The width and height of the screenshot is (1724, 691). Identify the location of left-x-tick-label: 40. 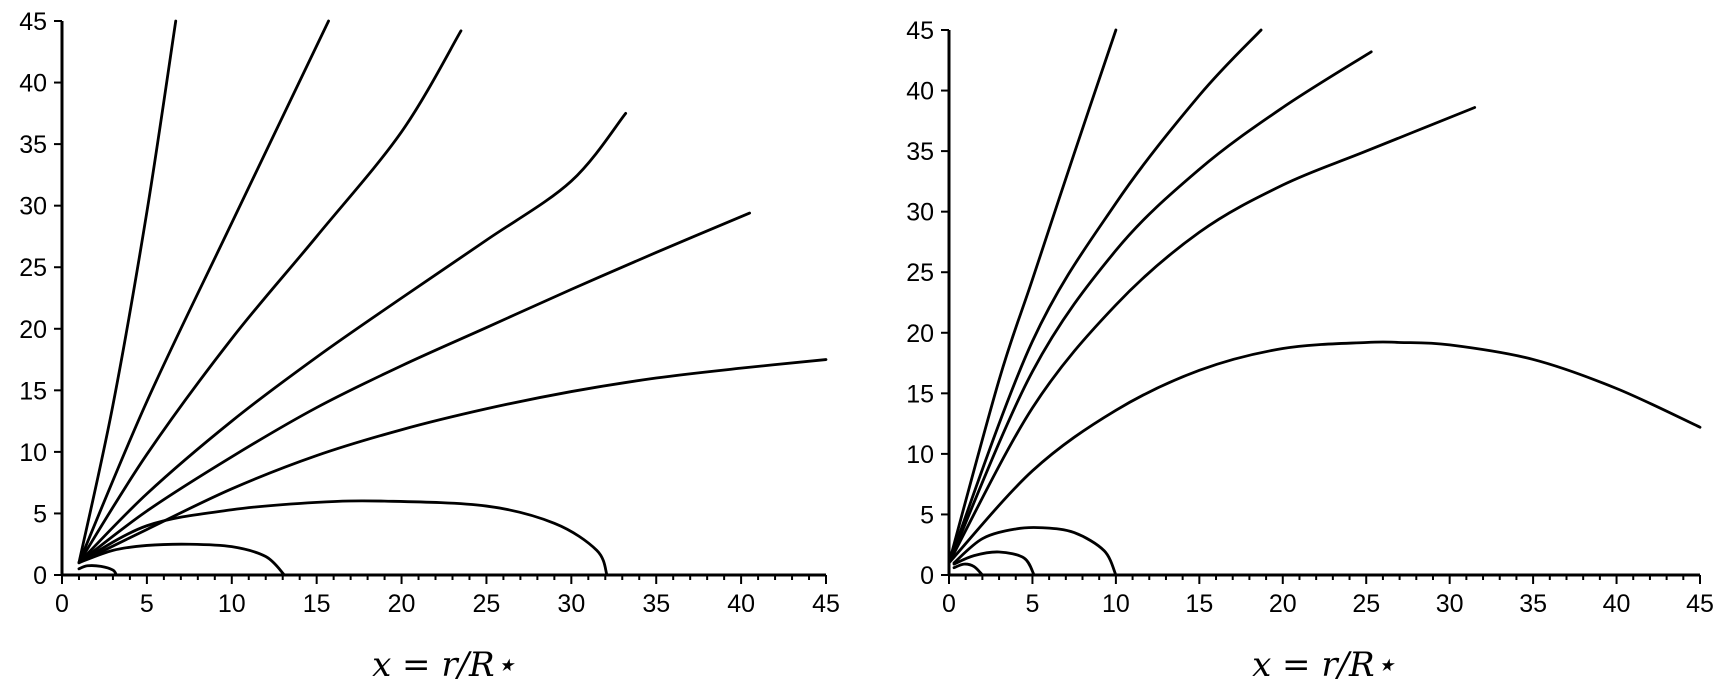
(741, 604).